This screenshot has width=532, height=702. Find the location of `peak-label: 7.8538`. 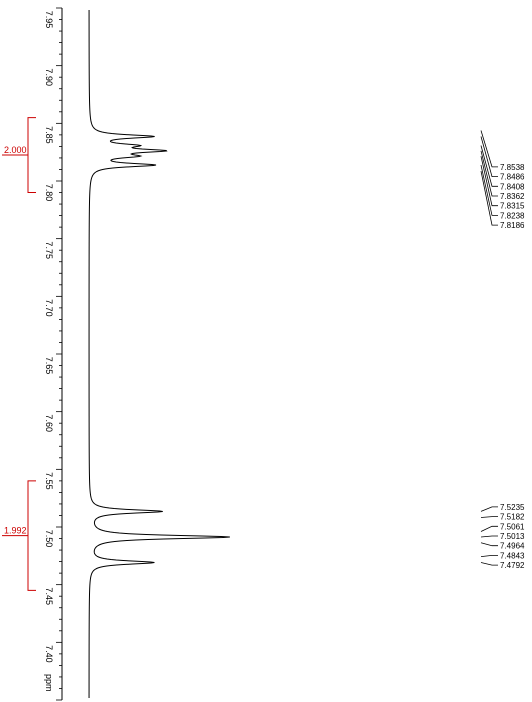

peak-label: 7.8538 is located at coordinates (512, 167).